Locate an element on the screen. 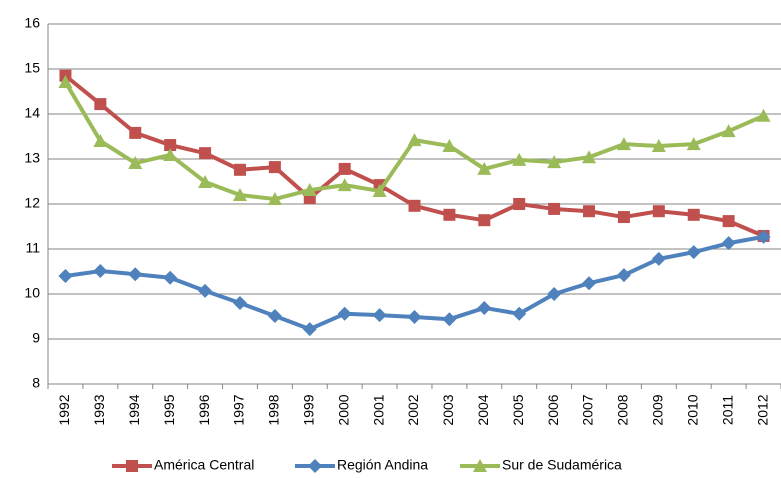 The width and height of the screenshot is (781, 478). y-tick-label: 8 is located at coordinates (36, 383).